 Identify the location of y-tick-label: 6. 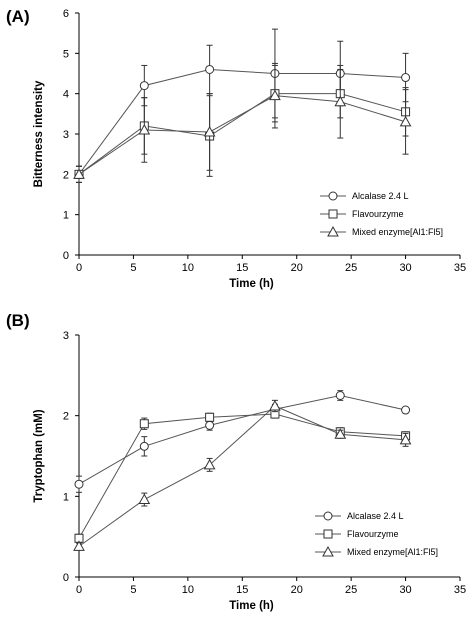
(66, 14).